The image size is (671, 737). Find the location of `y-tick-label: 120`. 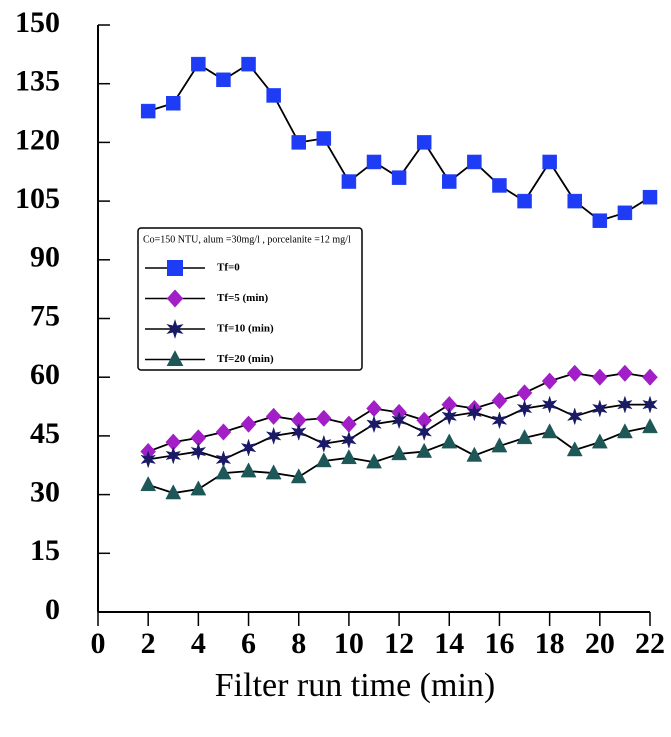

y-tick-label: 120 is located at coordinates (37, 139).